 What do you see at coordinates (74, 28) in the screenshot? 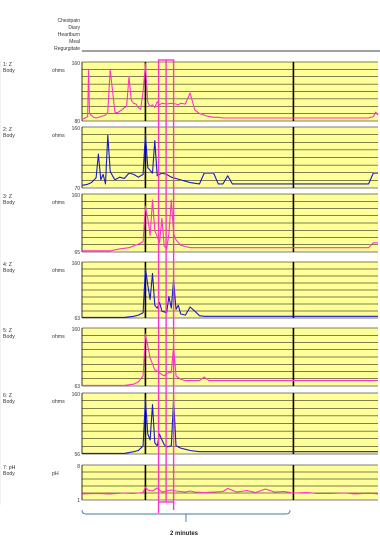
I see `event-label-diary: Diary` at bounding box center [74, 28].